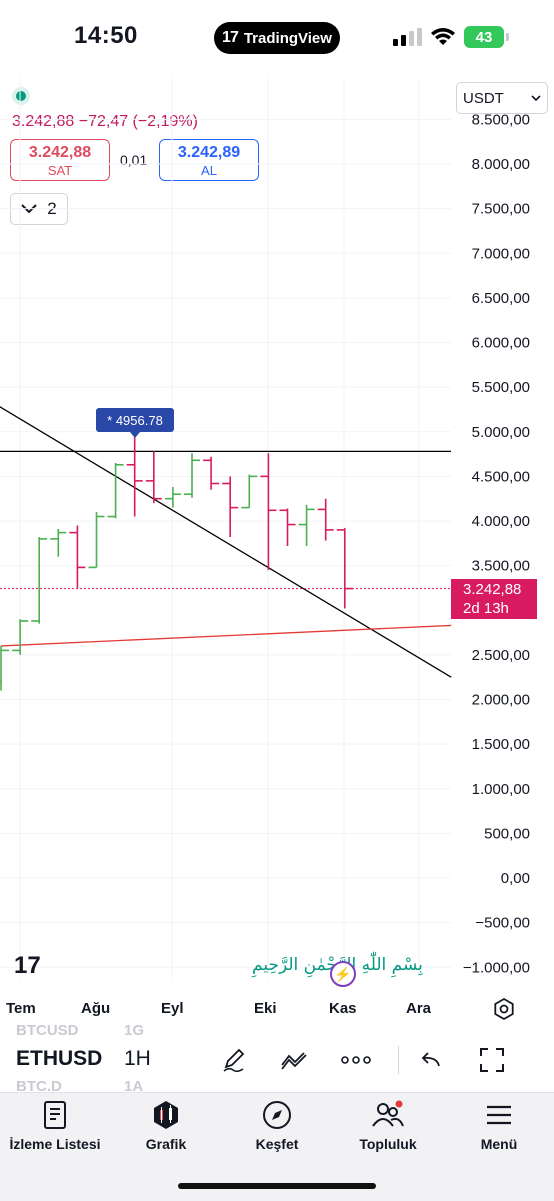 The height and width of the screenshot is (1201, 554). Describe the element at coordinates (486, 608) in the screenshot. I see `bar-countdown: 2d 13h` at that location.